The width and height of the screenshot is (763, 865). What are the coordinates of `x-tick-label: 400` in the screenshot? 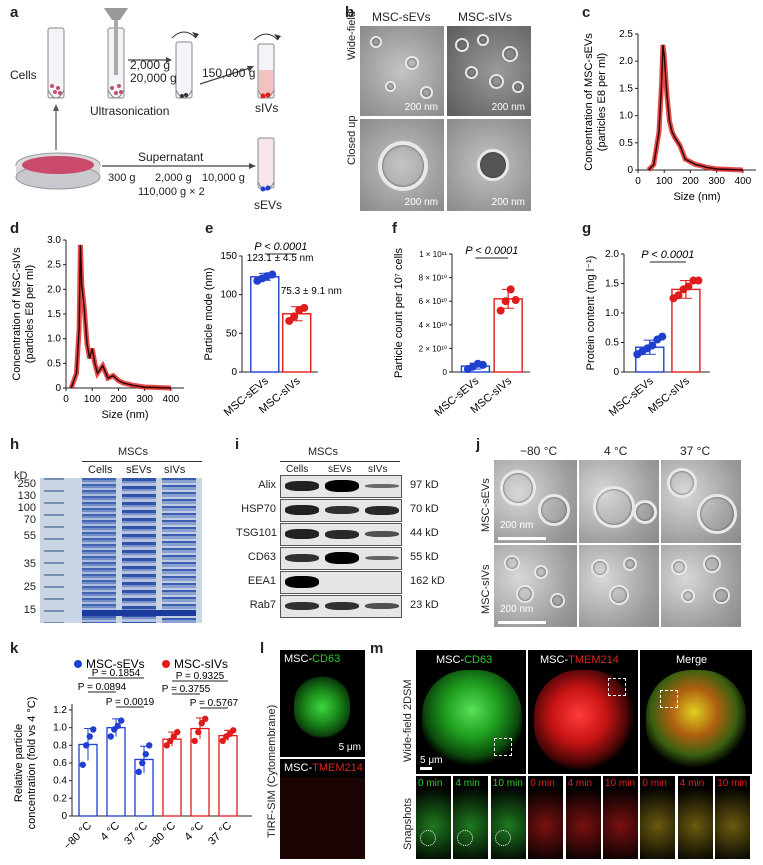 It's located at (743, 181).